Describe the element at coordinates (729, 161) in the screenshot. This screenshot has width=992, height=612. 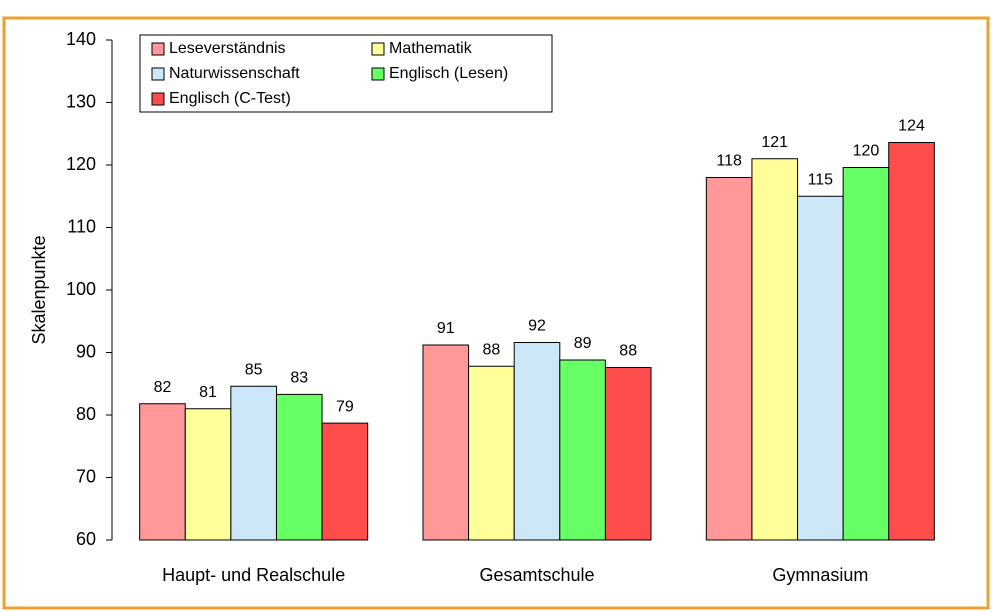
I see `data-label: 118` at that location.